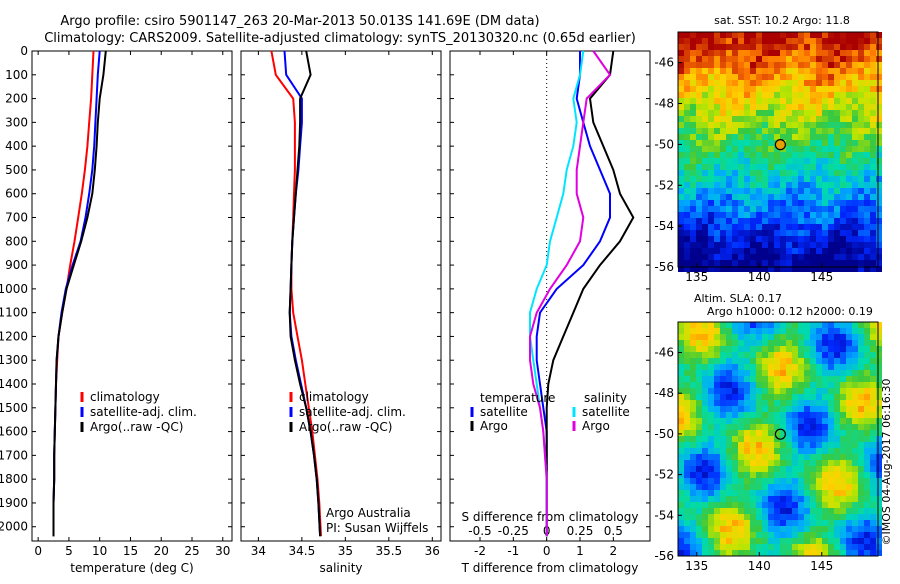 This screenshot has height=584, width=900. What do you see at coordinates (14, 336) in the screenshot?
I see `depth-tick-label: 1200` at bounding box center [14, 336].